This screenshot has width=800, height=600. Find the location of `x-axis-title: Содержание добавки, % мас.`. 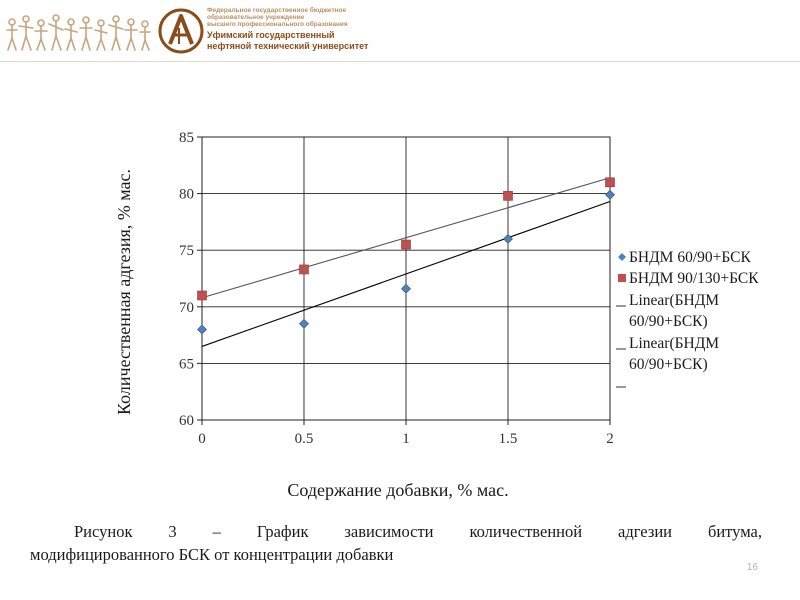

x-axis-title: Содержание добавки, % мас. is located at coordinates (397, 490).